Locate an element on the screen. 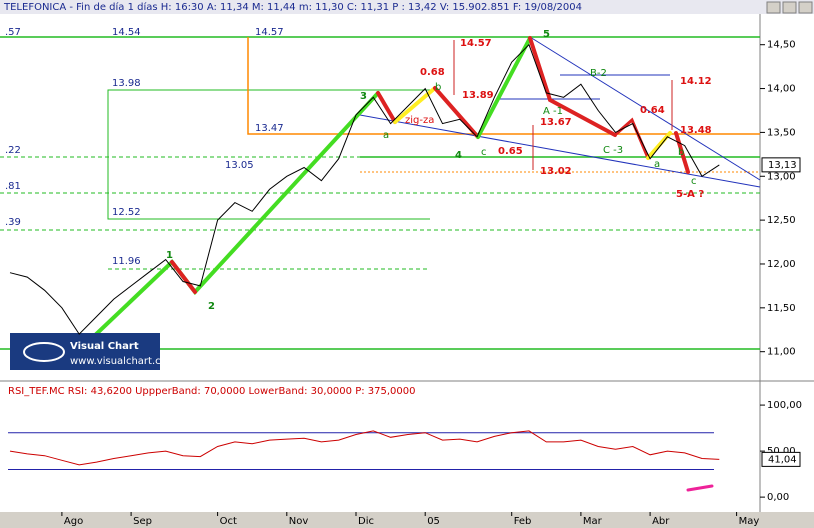  header-bar is located at coordinates (407, 7).